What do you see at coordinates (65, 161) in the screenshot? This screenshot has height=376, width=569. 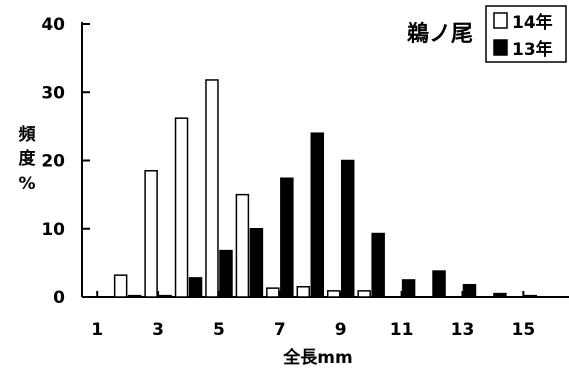 I see `y-axis: 0 10 20 30 40` at bounding box center [65, 161].